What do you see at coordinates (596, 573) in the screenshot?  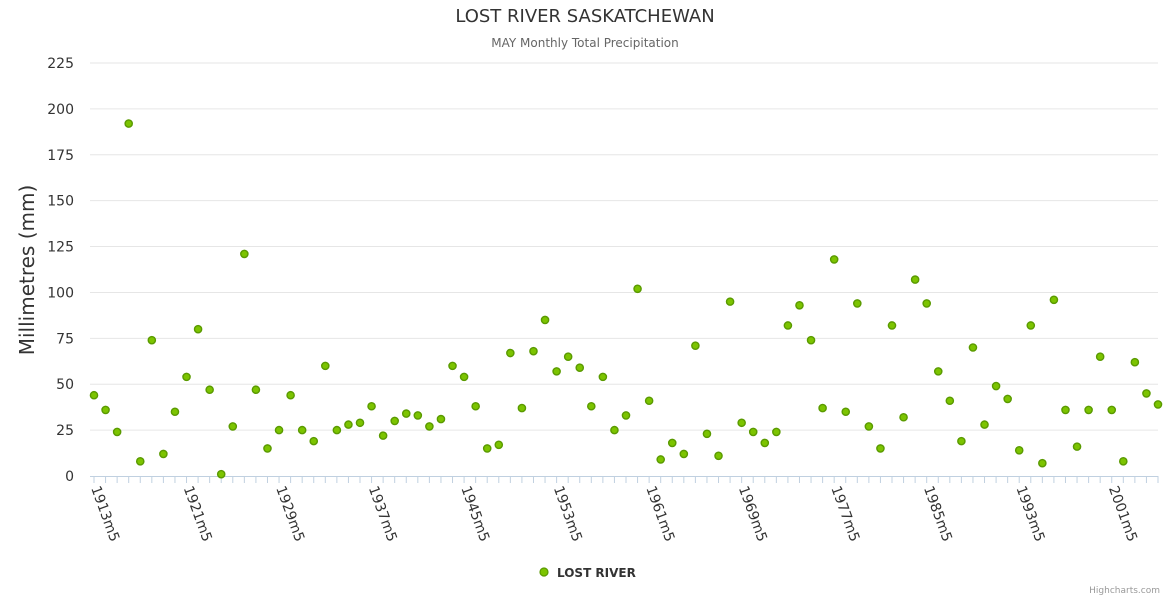 I see `legend-label-lost-river: LOST RIVER` at bounding box center [596, 573].